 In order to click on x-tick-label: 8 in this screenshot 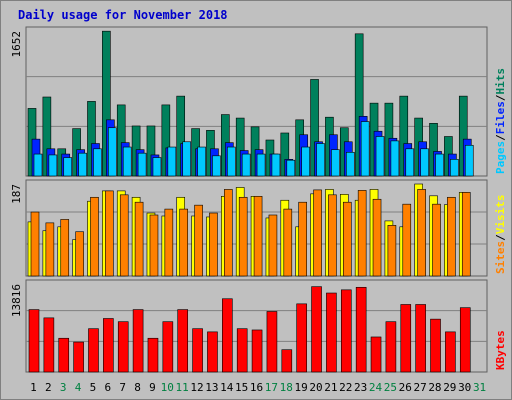, I will do `click(137, 387)`.